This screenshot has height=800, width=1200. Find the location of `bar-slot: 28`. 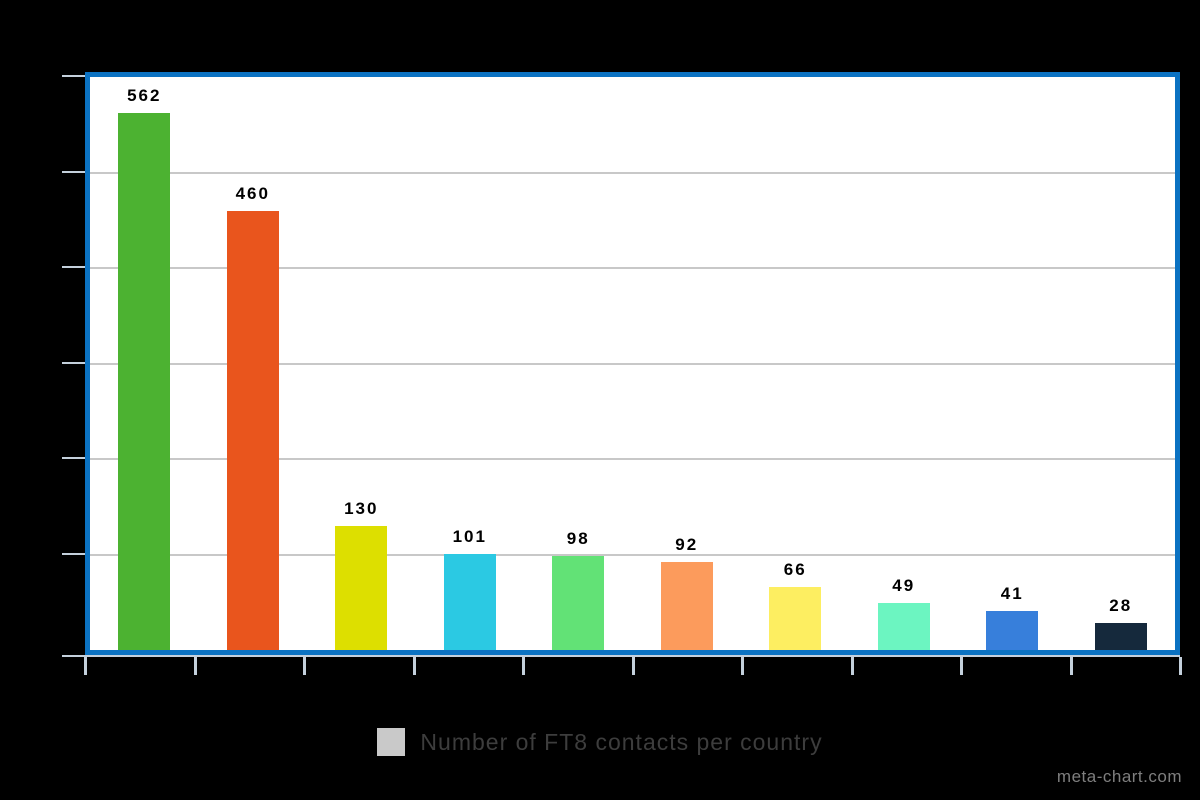

bar-slot: 28 is located at coordinates (1121, 363).